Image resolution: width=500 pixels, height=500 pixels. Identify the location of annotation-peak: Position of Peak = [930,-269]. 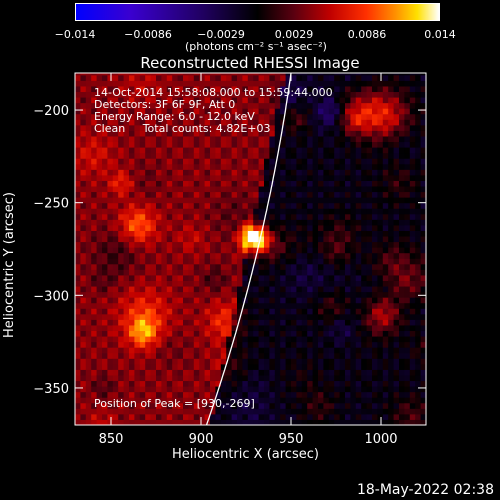
(174, 403).